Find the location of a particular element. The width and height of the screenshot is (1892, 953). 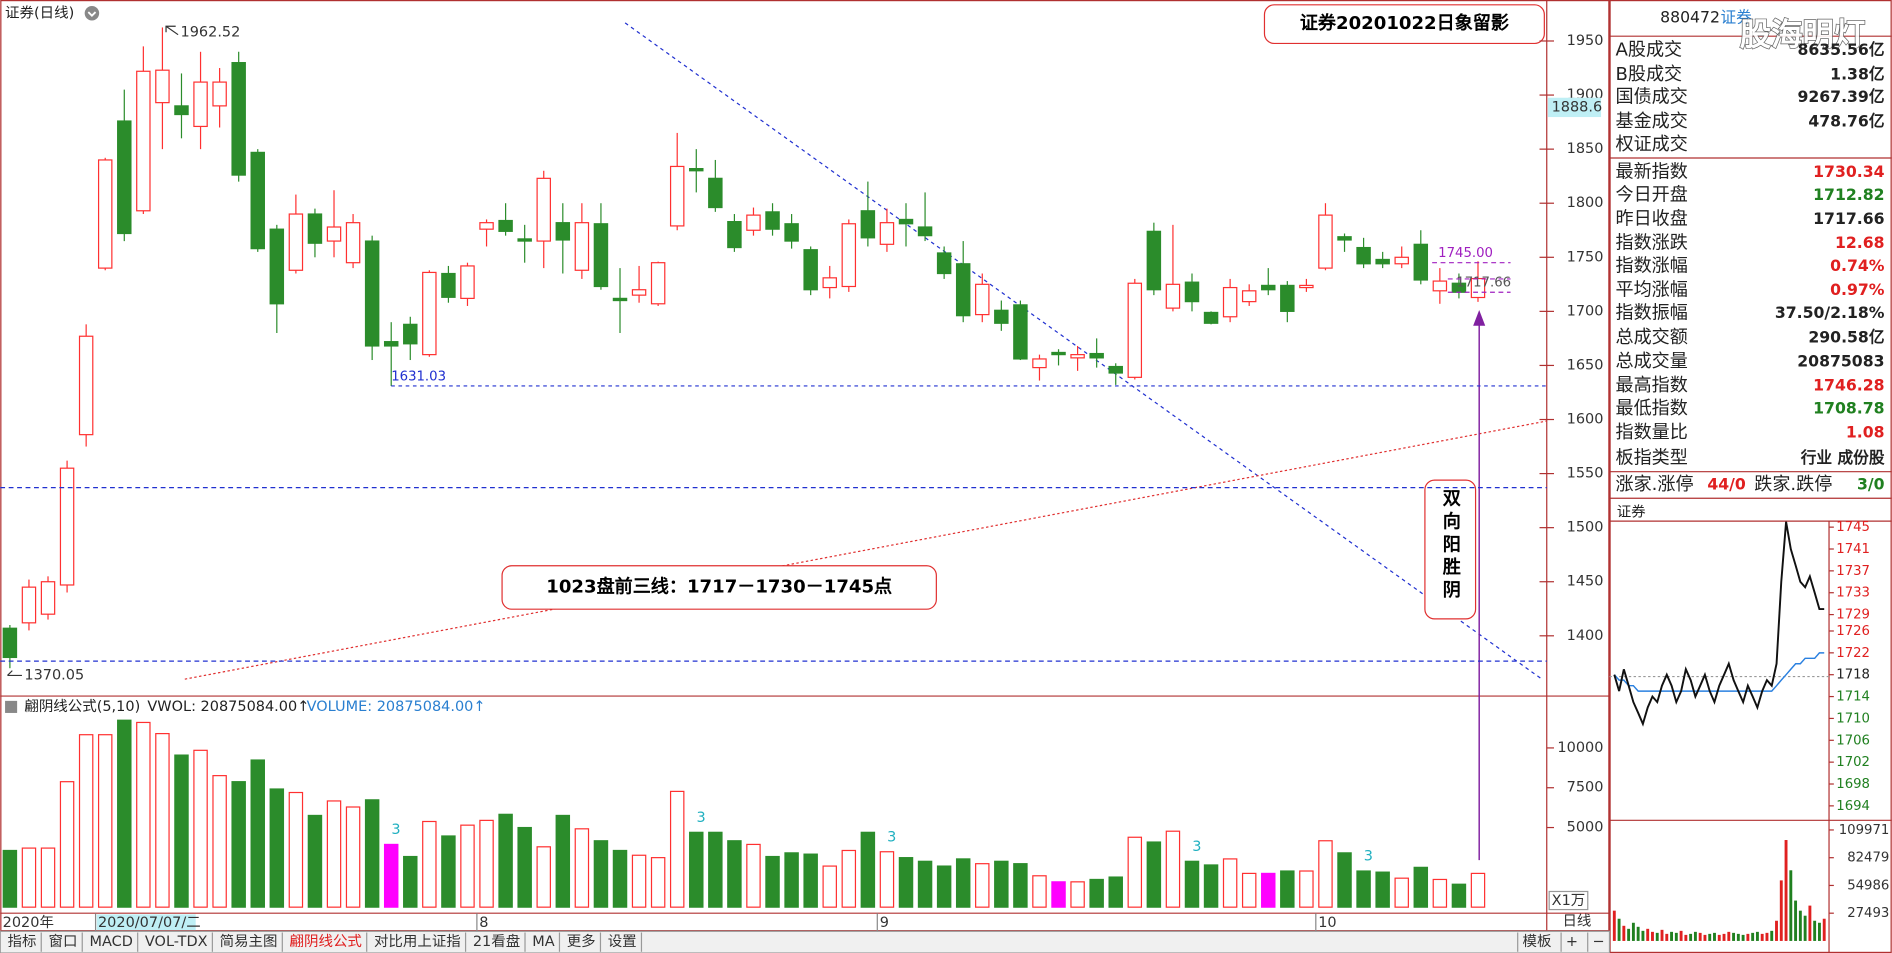

volume-mark: 3 is located at coordinates (891, 837).